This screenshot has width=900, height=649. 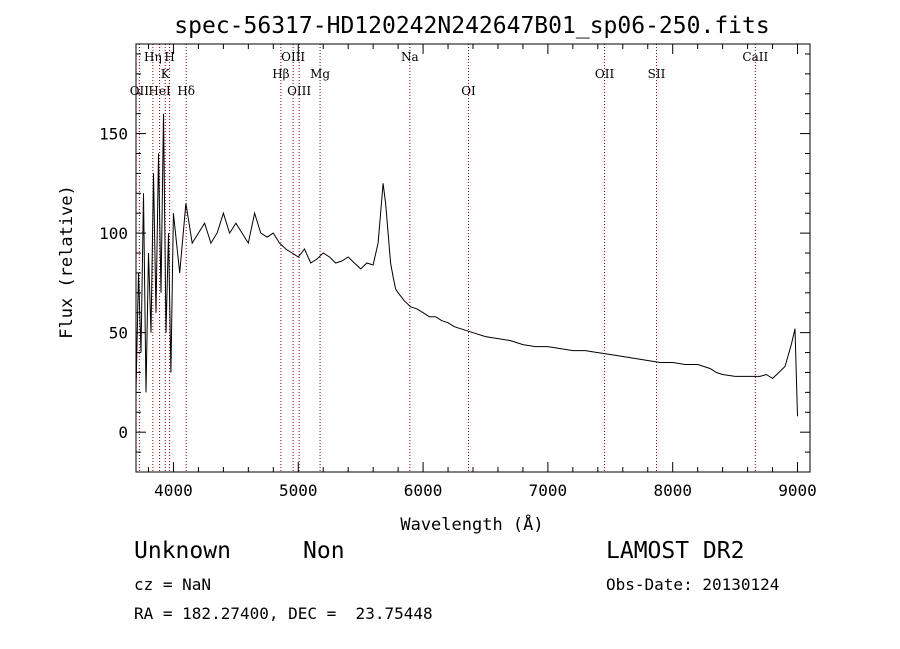 What do you see at coordinates (755, 57) in the screenshot?
I see `line-label-14: CaII` at bounding box center [755, 57].